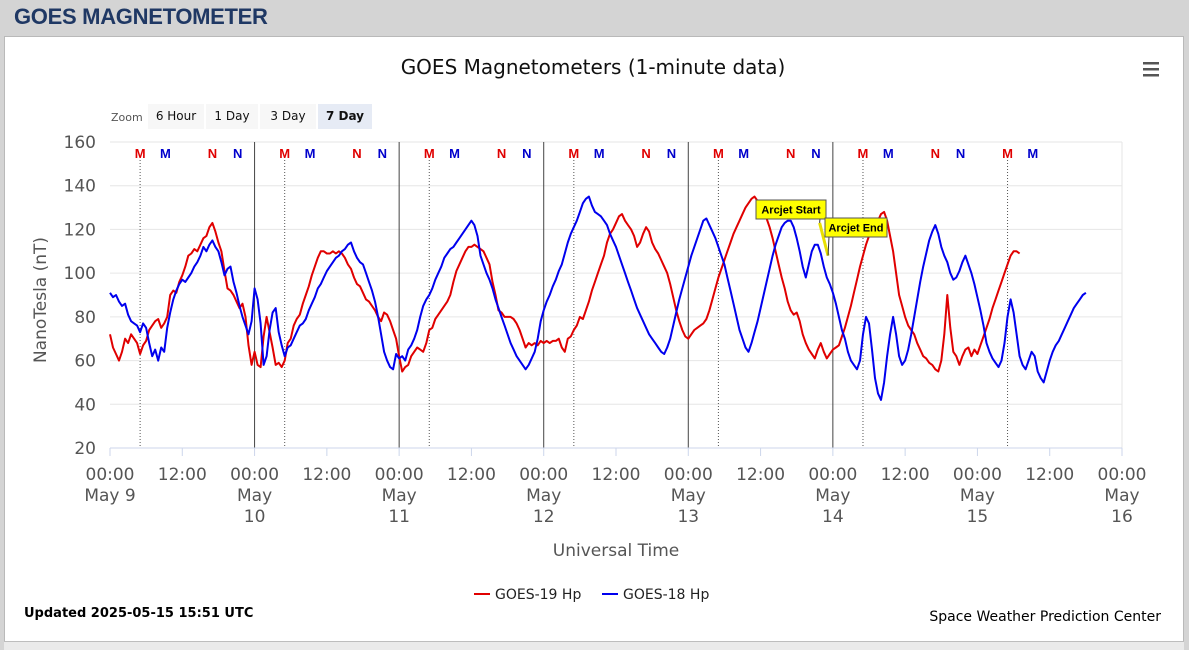  Describe the element at coordinates (41, 300) in the screenshot. I see `y-axis-title: NanoTesla (nT)` at that location.